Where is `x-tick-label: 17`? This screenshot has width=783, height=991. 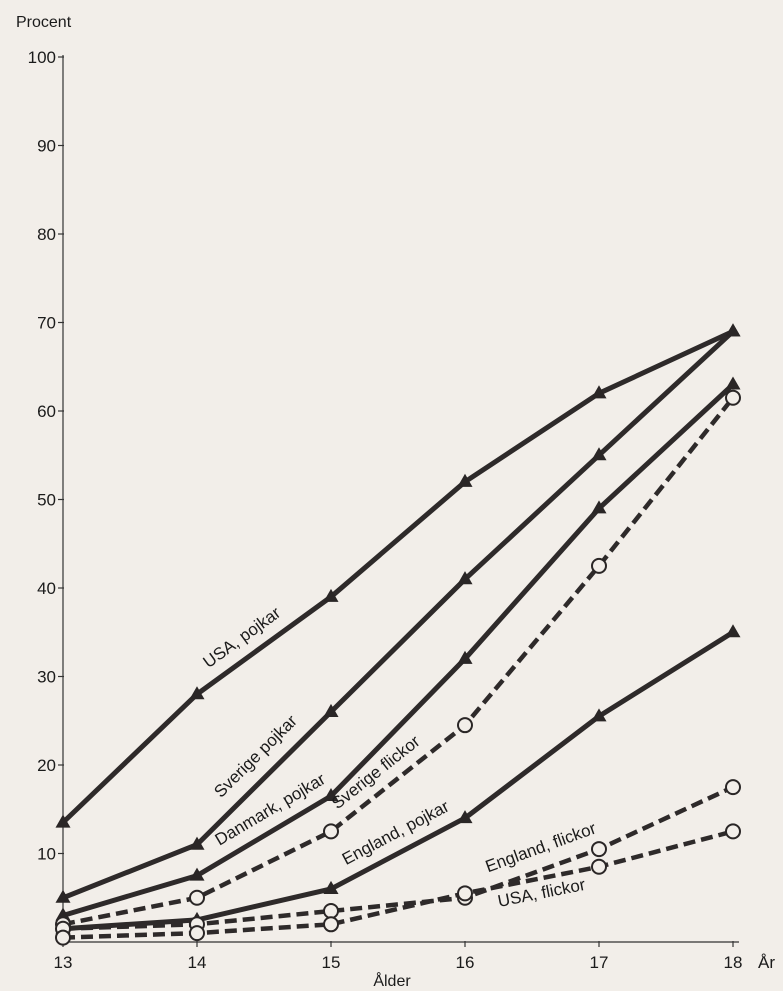 x-tick-label: 17 is located at coordinates (599, 962).